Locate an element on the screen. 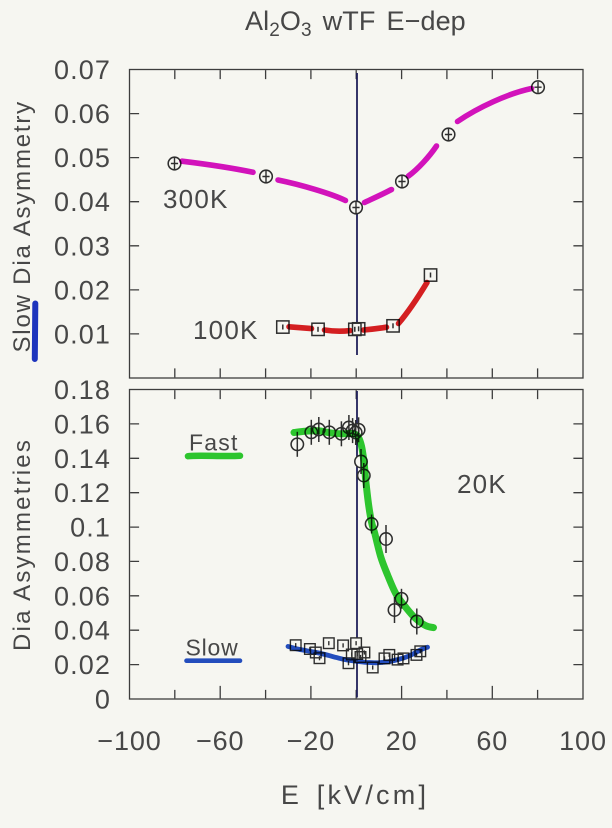 Image resolution: width=612 pixels, height=828 pixels. svg-text: 0.1 is located at coordinates (90, 528).